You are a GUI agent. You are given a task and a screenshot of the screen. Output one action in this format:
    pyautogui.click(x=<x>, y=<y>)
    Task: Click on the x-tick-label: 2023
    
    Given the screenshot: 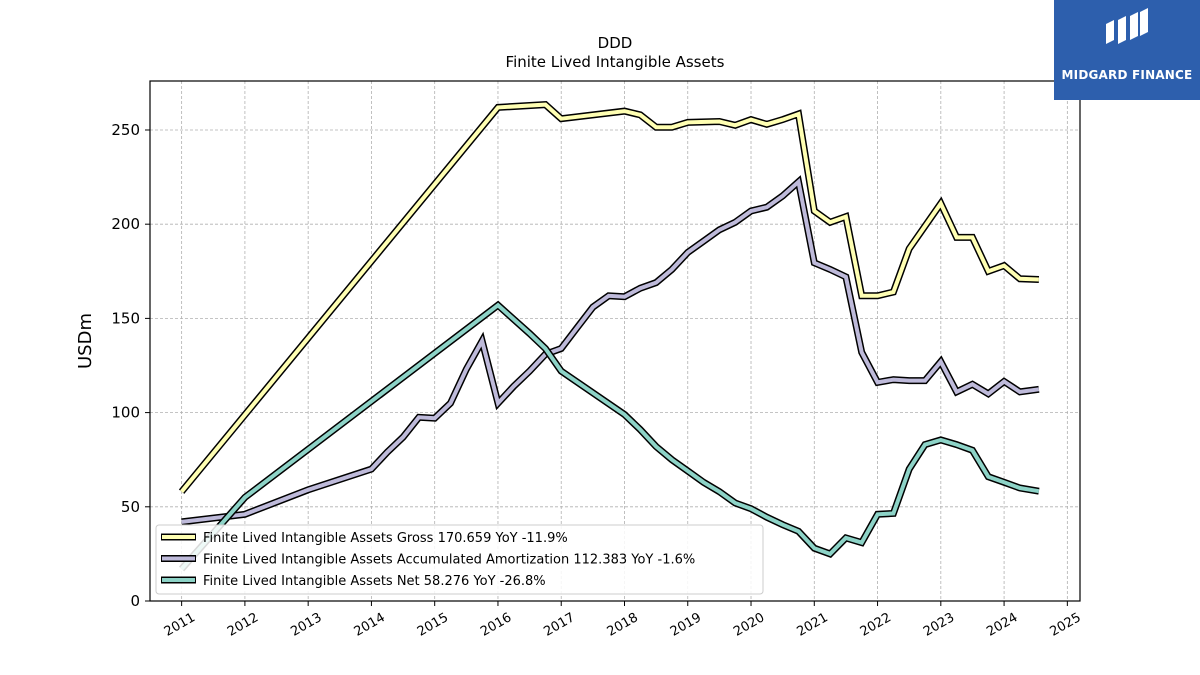 What is the action you would take?
    pyautogui.click(x=939, y=625)
    